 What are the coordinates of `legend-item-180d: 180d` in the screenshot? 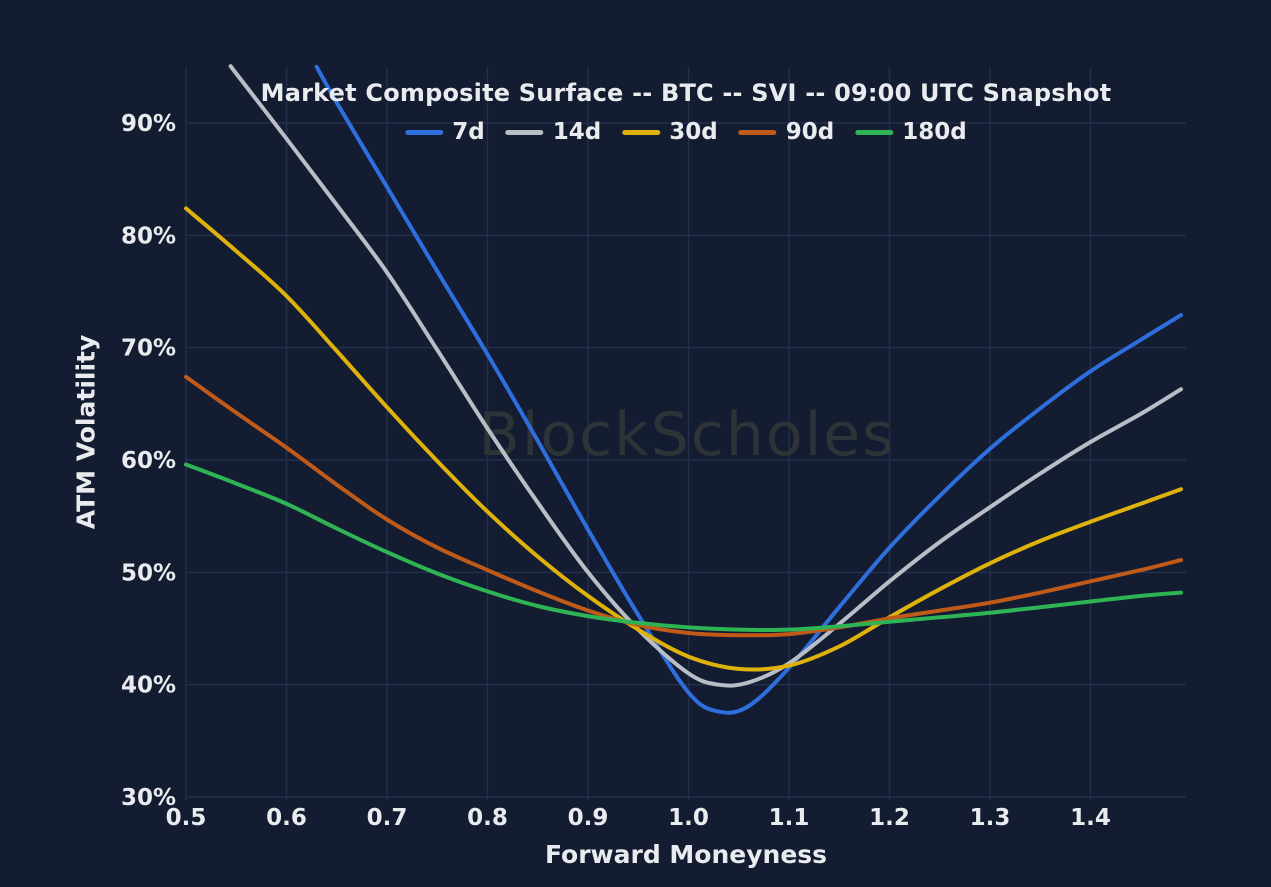 It's located at (911, 132).